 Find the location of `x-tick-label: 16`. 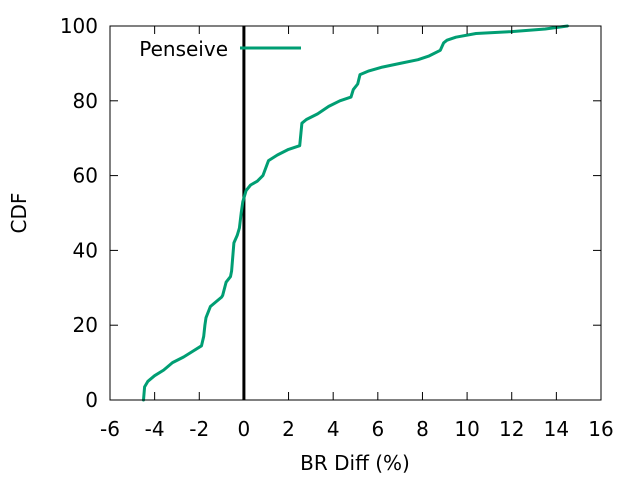

x-tick-label: 16 is located at coordinates (600, 429).